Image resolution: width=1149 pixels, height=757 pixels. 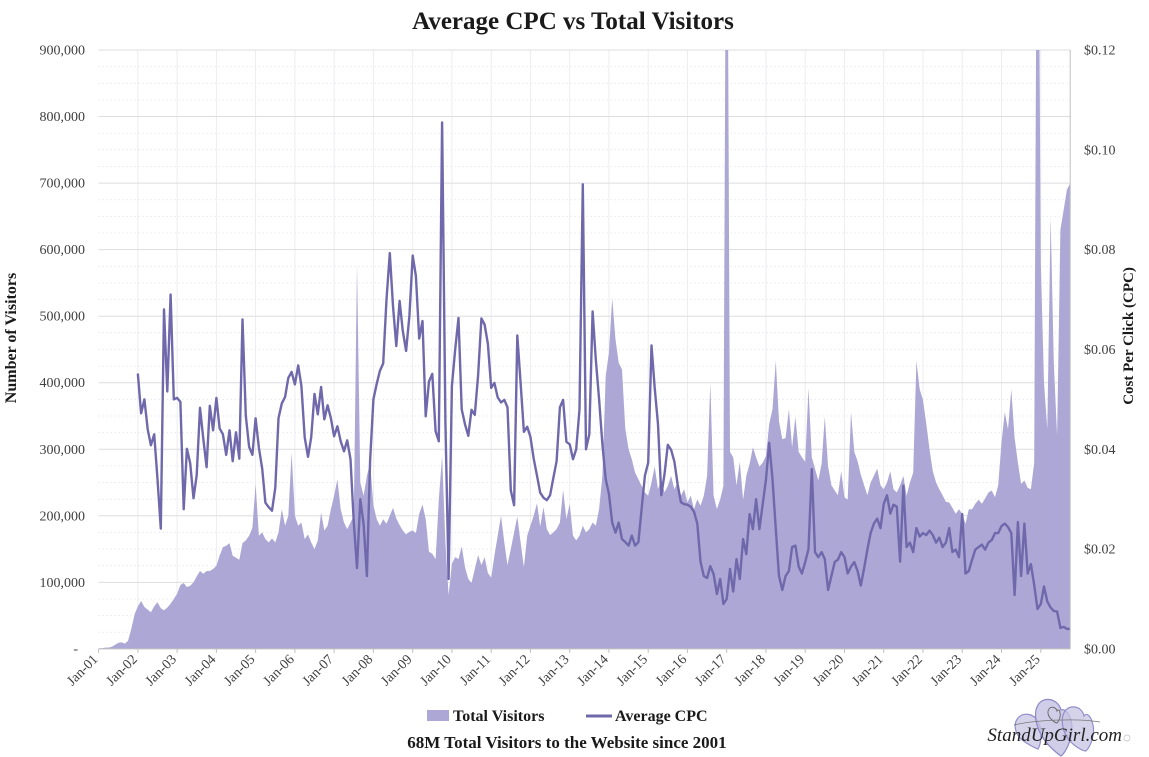 What do you see at coordinates (1100, 51) in the screenshot?
I see `svg-text: $0.12` at bounding box center [1100, 51].